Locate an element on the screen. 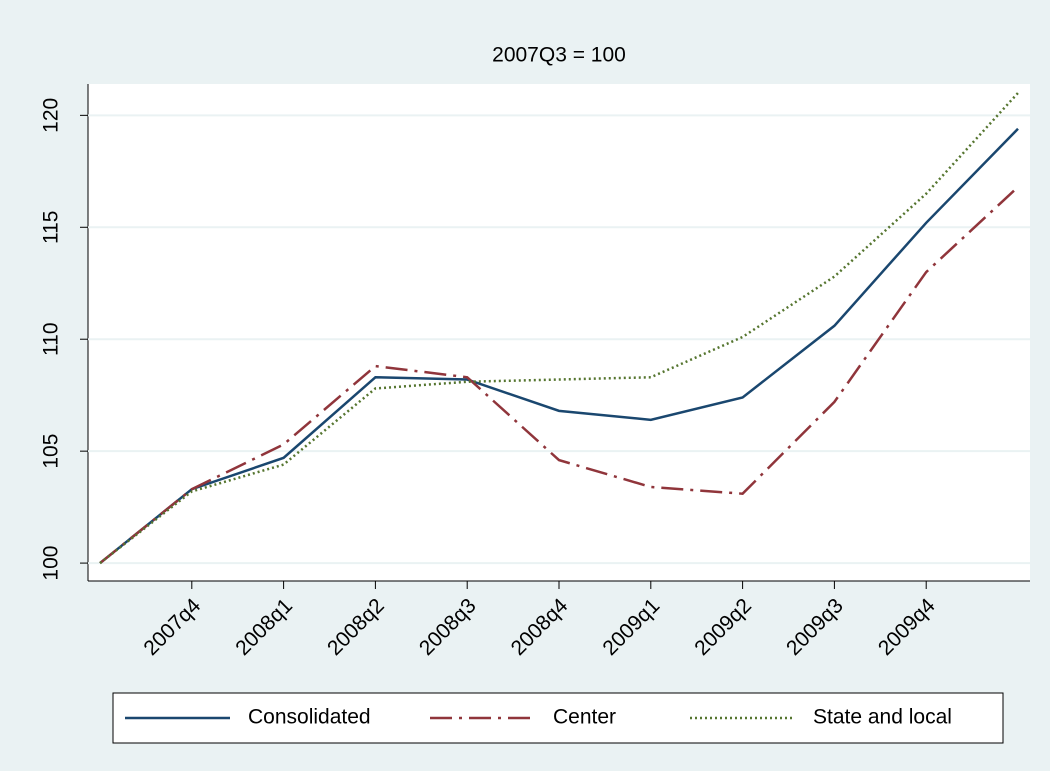 The image size is (1050, 776). chart-title: 2007Q3 = 100 is located at coordinates (559, 55).